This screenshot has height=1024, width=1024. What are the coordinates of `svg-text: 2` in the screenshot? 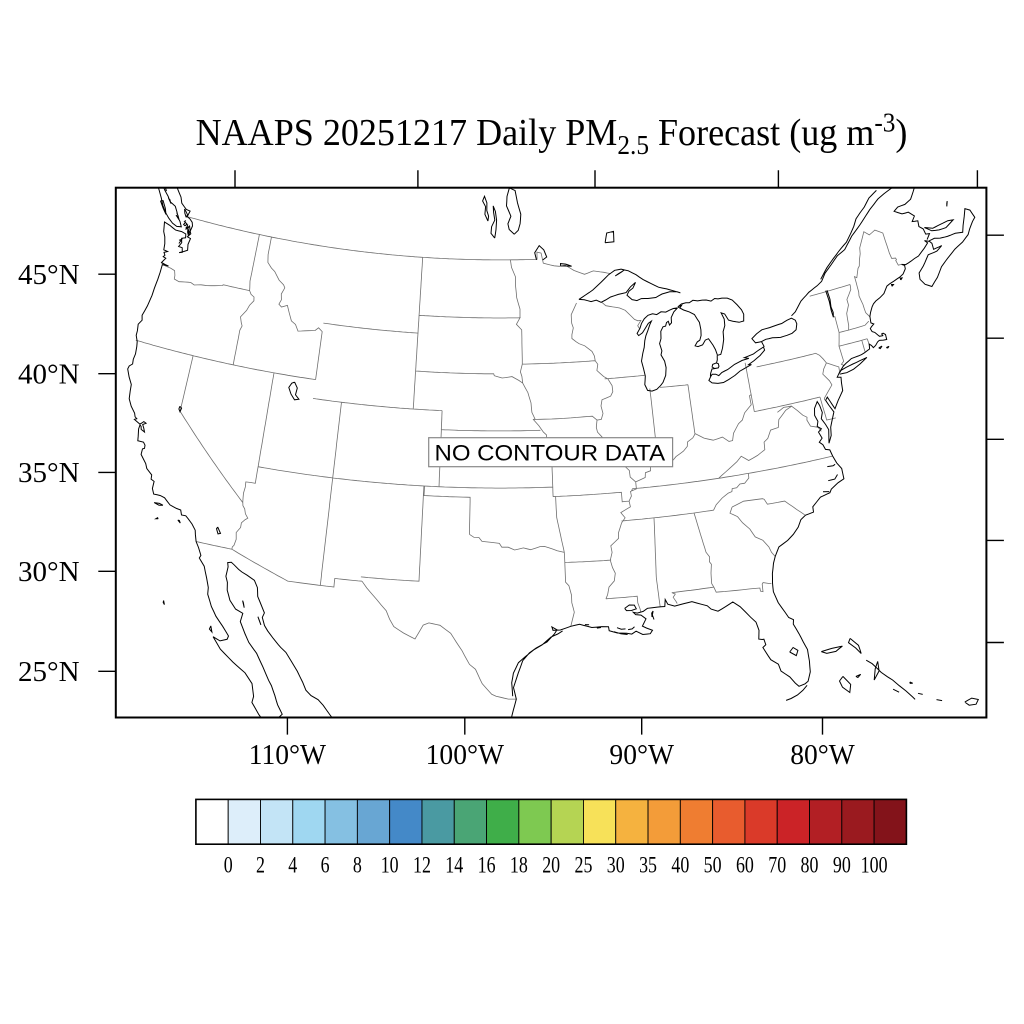 It's located at (260, 865).